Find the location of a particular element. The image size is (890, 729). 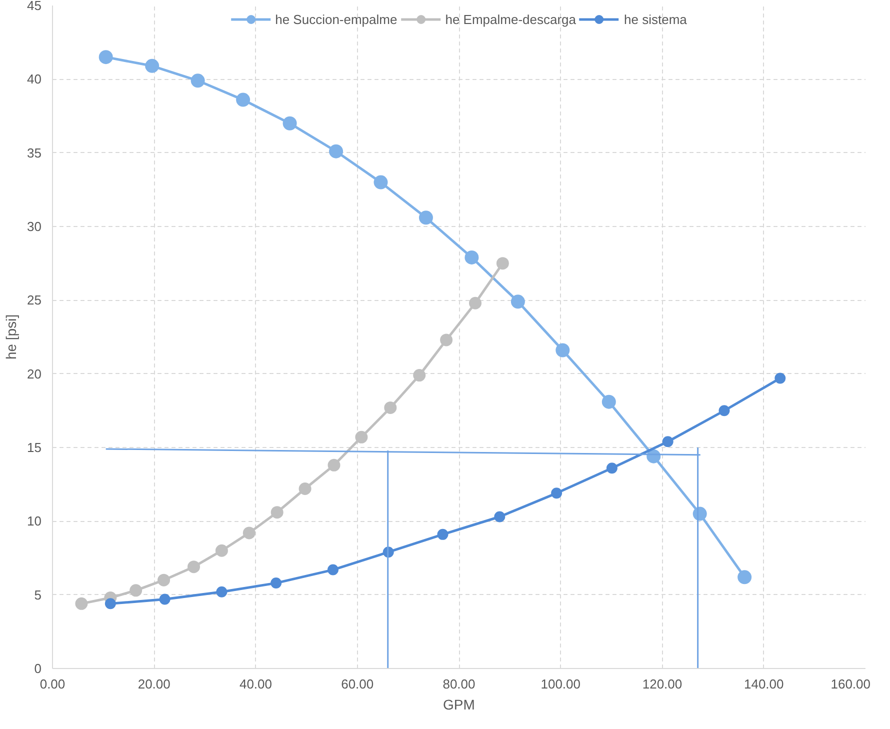

x-tick-label: 40.00 is located at coordinates (255, 684).